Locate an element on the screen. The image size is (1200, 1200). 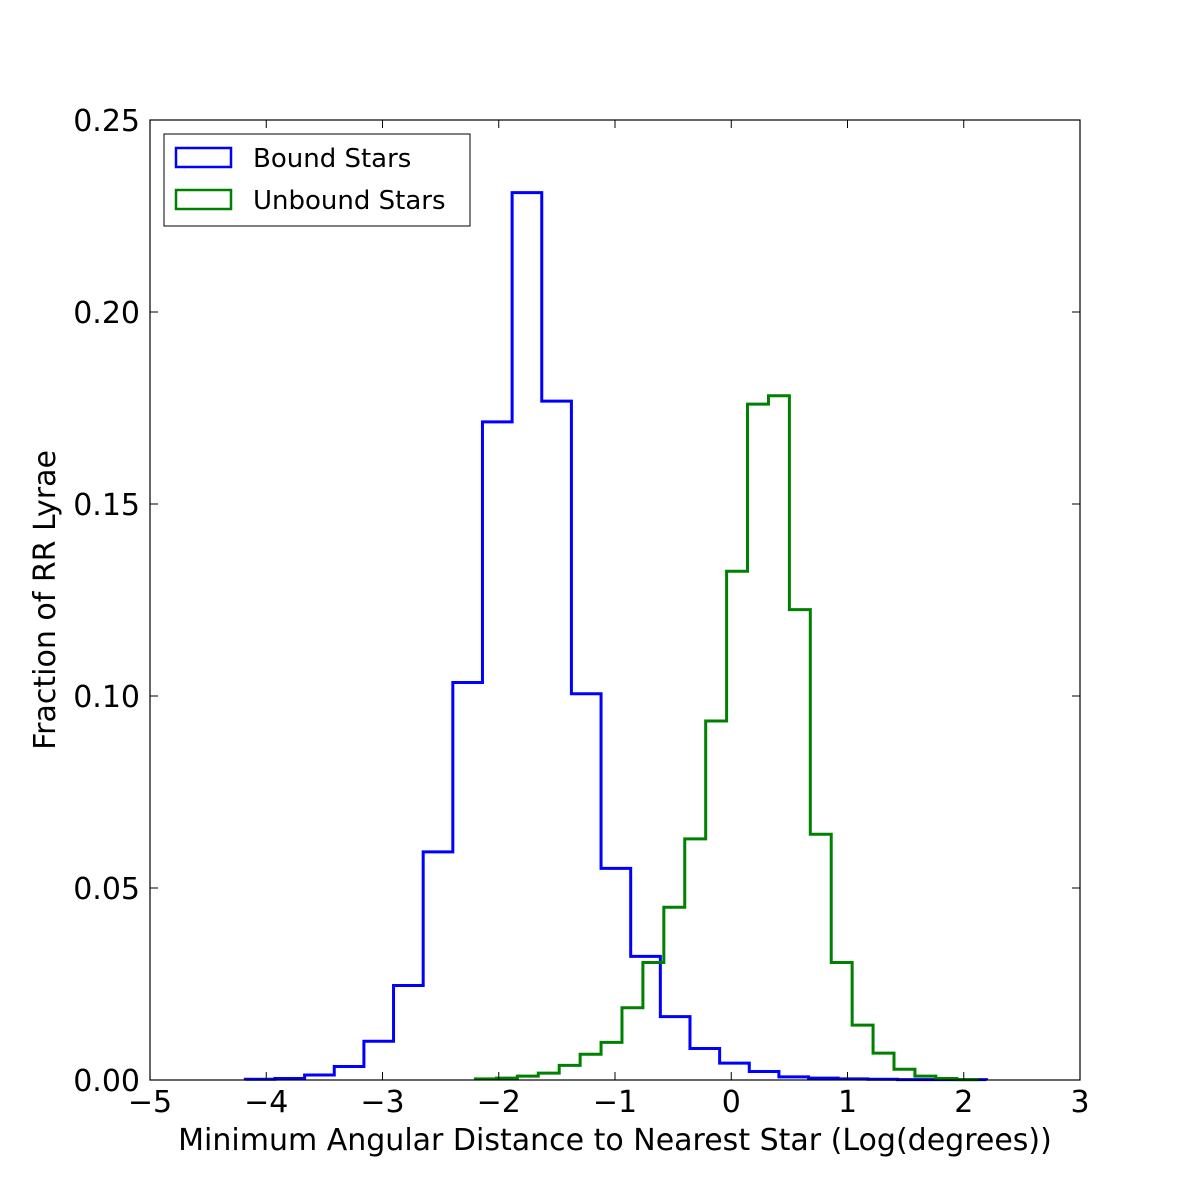
x-tick-label: −2 is located at coordinates (499, 1102).